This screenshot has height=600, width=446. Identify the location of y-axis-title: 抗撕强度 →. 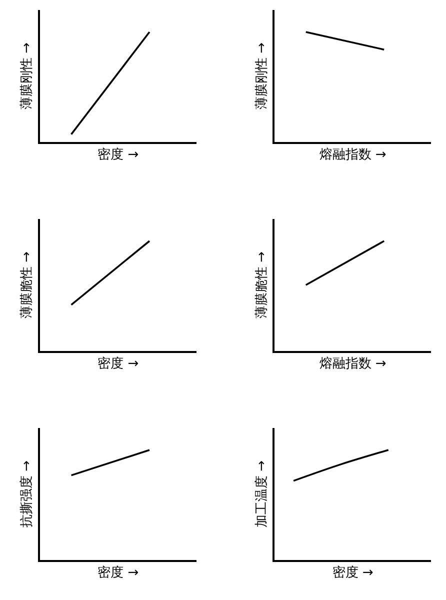
(26, 494).